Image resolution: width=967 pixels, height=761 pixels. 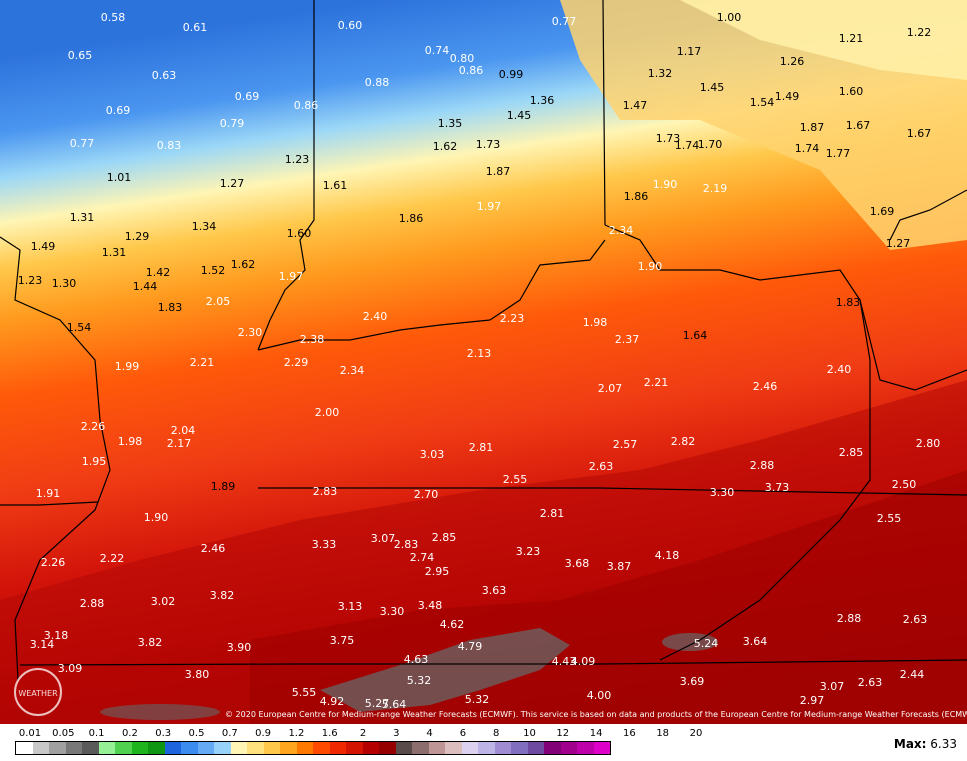 What do you see at coordinates (722, 492) in the screenshot?
I see `map-value-label: 3.30` at bounding box center [722, 492].